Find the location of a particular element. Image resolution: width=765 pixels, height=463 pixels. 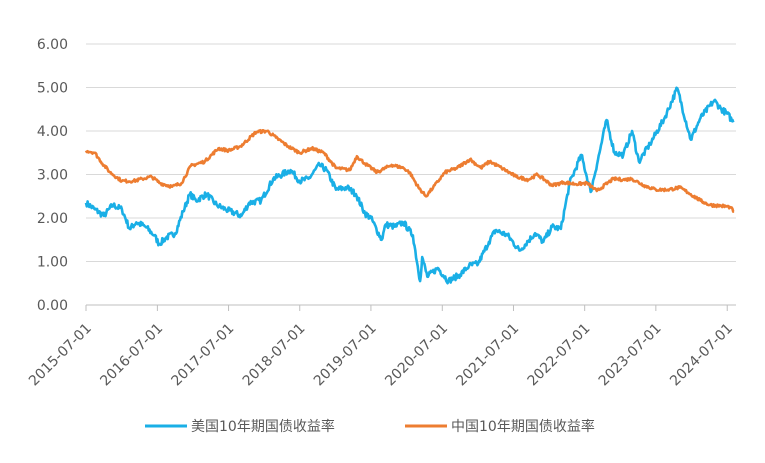

x-tick-label: 2016-07-01 is located at coordinates (131, 355).